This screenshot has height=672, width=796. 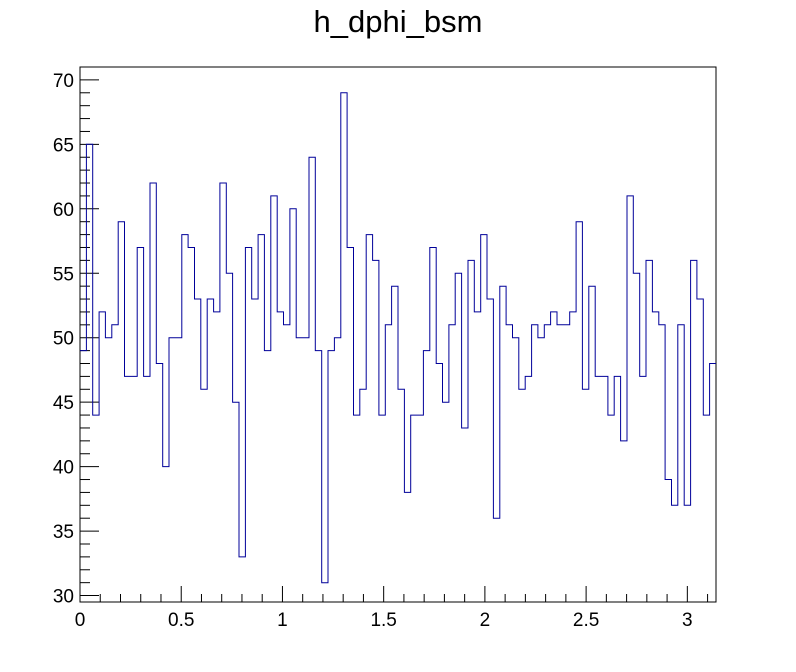 What do you see at coordinates (63, 468) in the screenshot?
I see `y-tick-label: 40` at bounding box center [63, 468].